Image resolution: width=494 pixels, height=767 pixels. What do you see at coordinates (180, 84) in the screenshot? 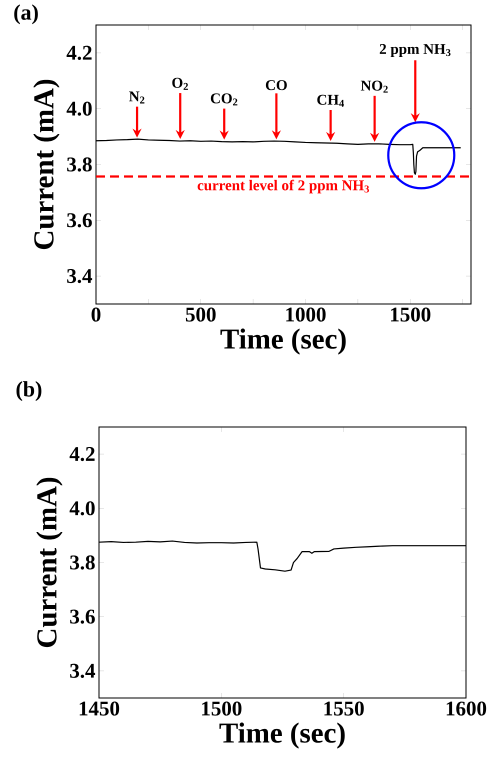
I see `annotation: O$_{2}$` at bounding box center [180, 84].